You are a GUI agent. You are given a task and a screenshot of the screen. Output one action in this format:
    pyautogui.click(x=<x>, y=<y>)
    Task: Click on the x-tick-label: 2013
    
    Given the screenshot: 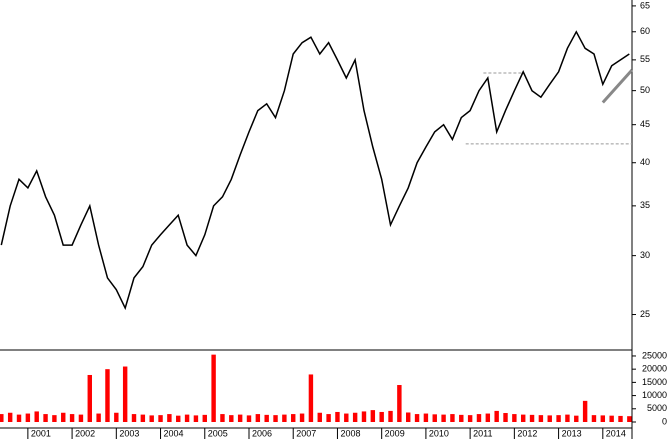 What is the action you would take?
    pyautogui.click(x=572, y=433)
    